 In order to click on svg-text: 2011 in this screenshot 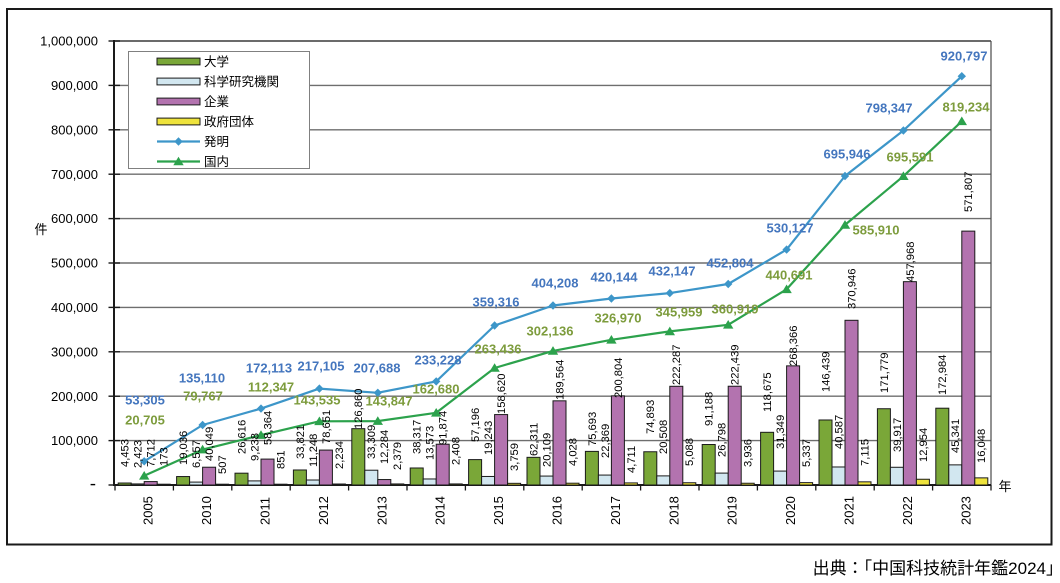, I will do `click(265, 511)`.